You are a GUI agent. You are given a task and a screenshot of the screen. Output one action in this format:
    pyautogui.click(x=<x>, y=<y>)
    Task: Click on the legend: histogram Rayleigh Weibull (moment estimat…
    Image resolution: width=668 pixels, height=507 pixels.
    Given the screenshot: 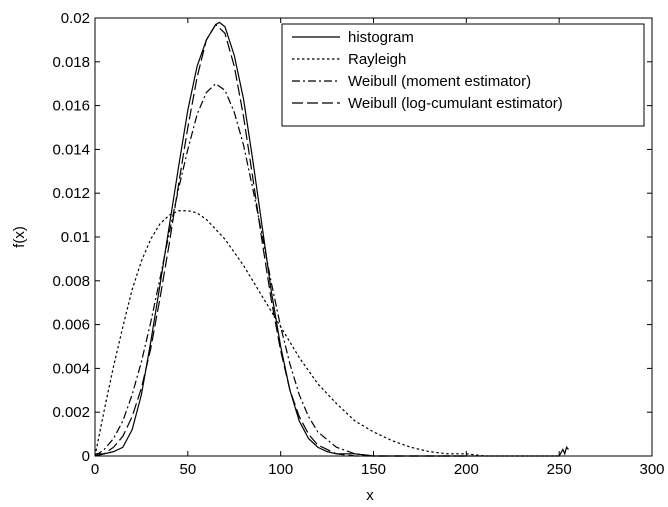 What is the action you would take?
    pyautogui.click(x=463, y=75)
    